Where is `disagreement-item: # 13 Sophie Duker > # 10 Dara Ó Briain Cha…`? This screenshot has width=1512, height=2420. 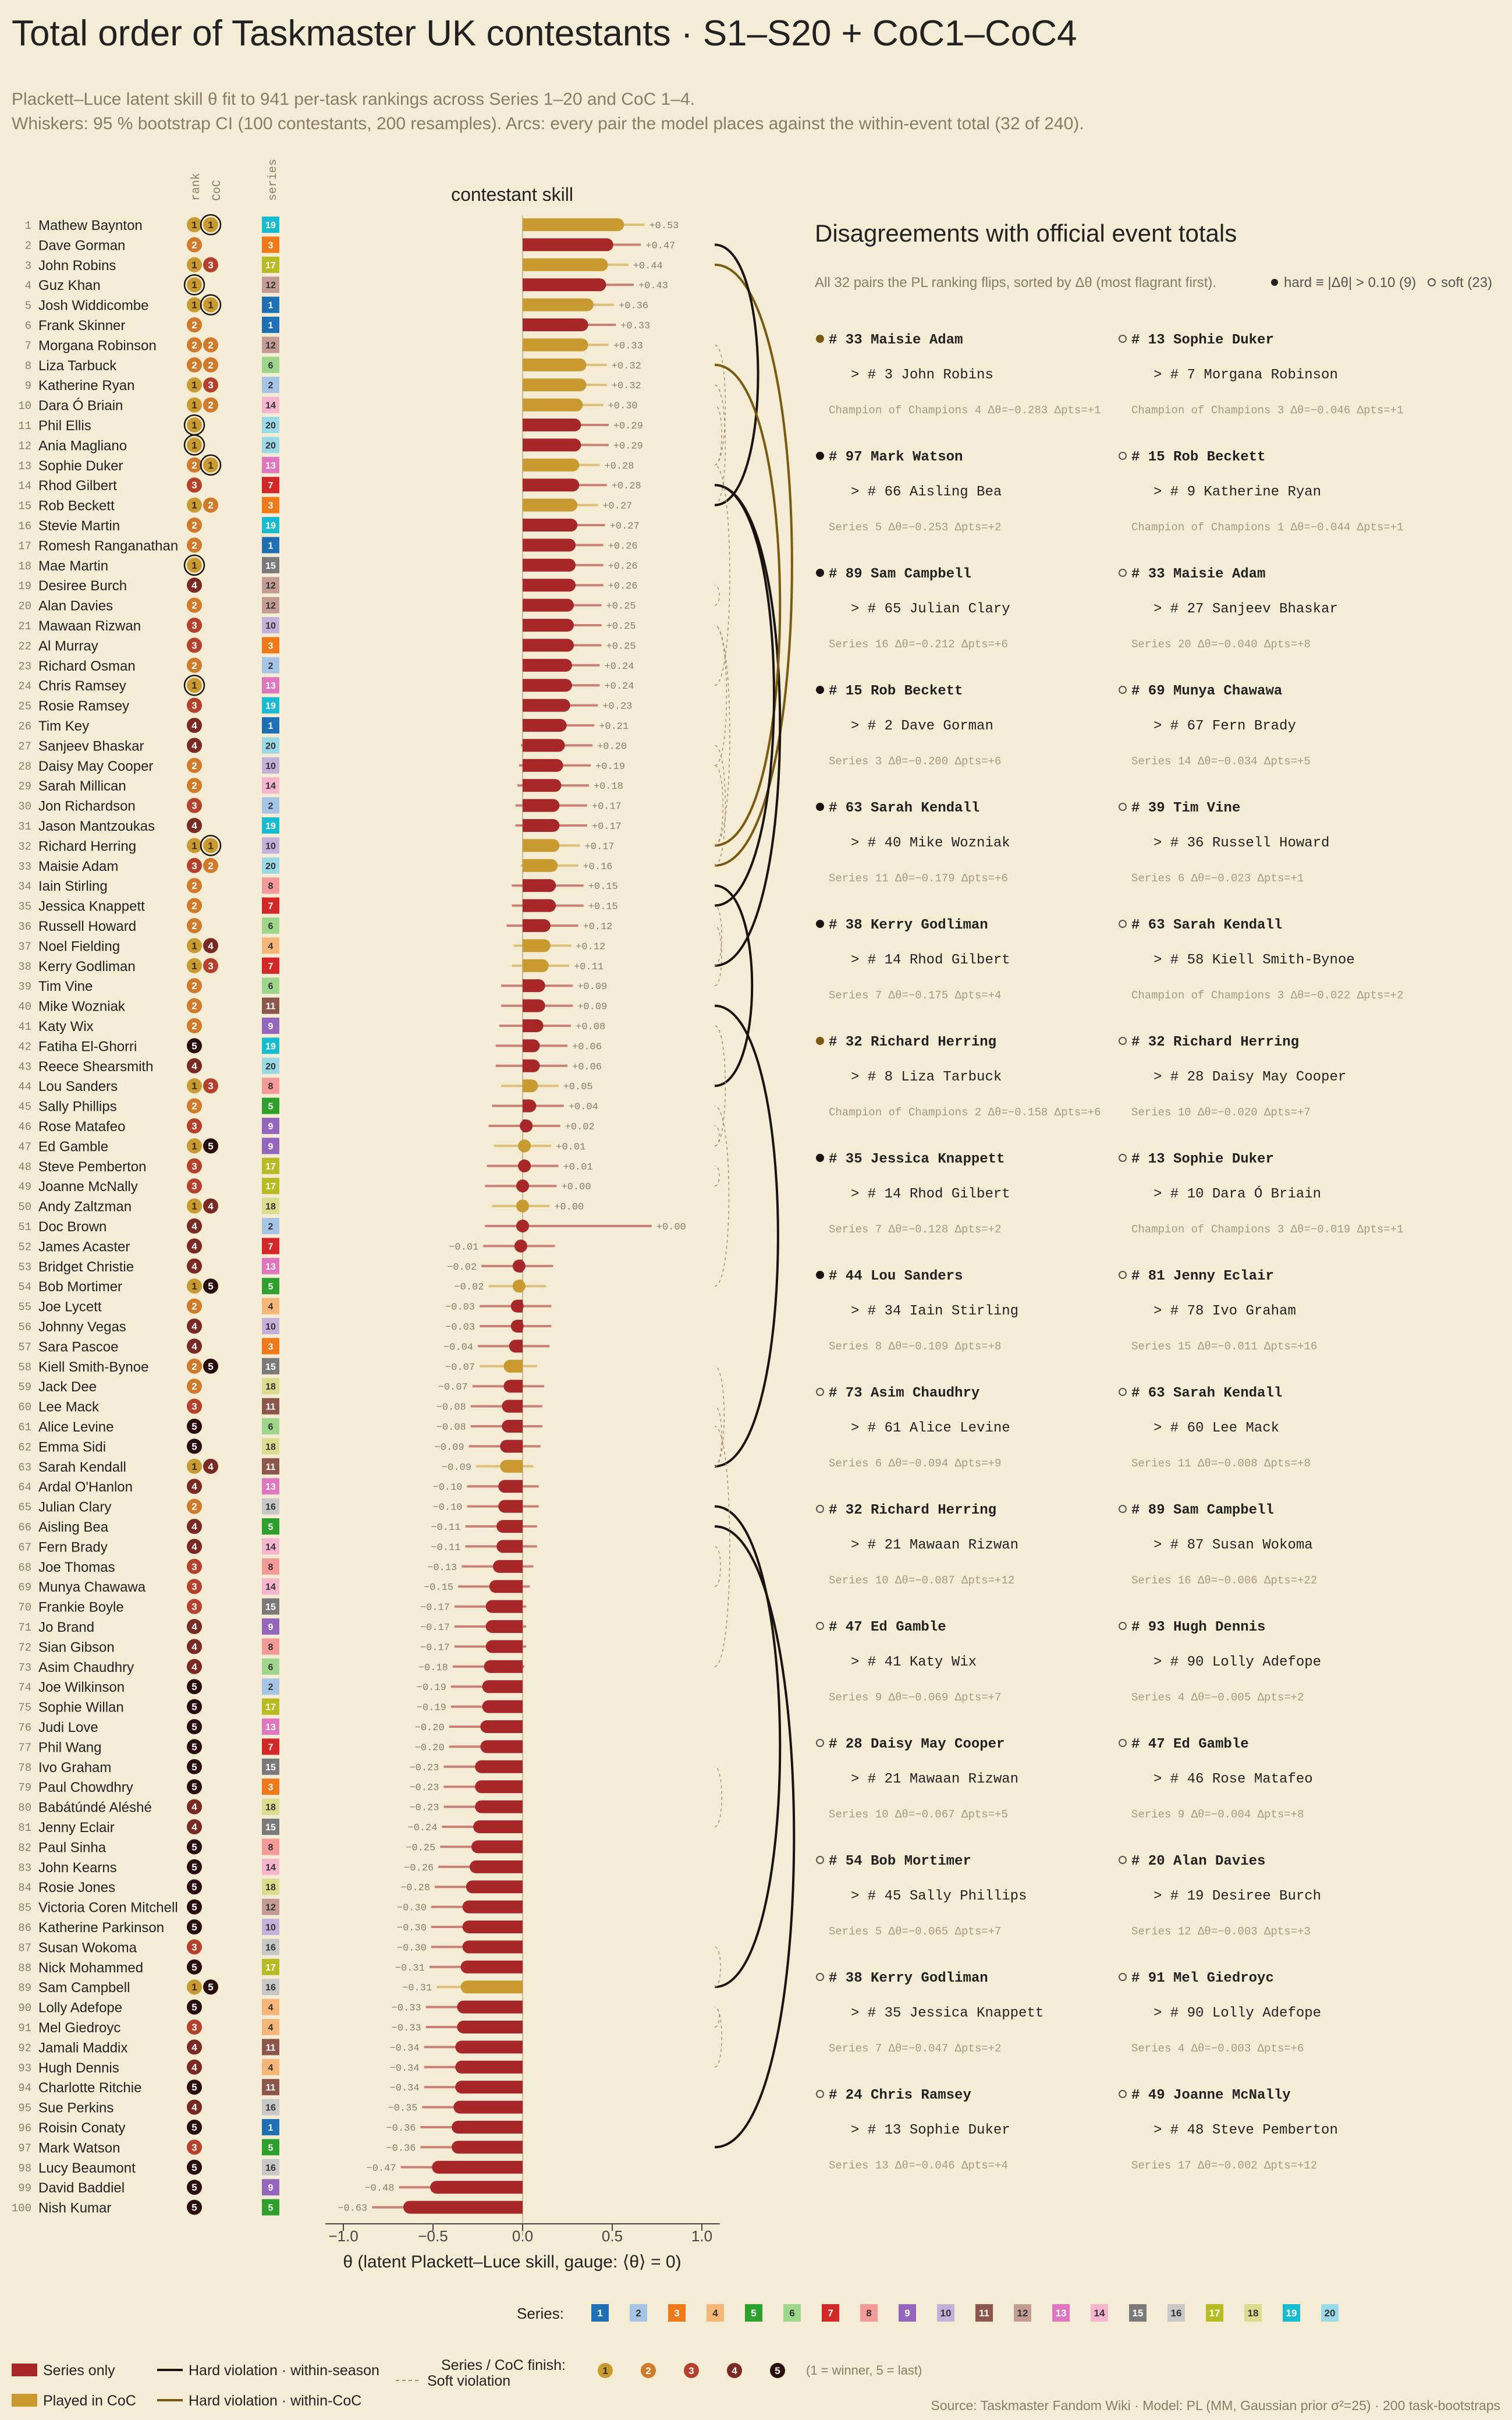 disagreement-item: # 13 Sophie Duker > # 10 Dara Ó Briain Cha… is located at coordinates (1261, 1194).